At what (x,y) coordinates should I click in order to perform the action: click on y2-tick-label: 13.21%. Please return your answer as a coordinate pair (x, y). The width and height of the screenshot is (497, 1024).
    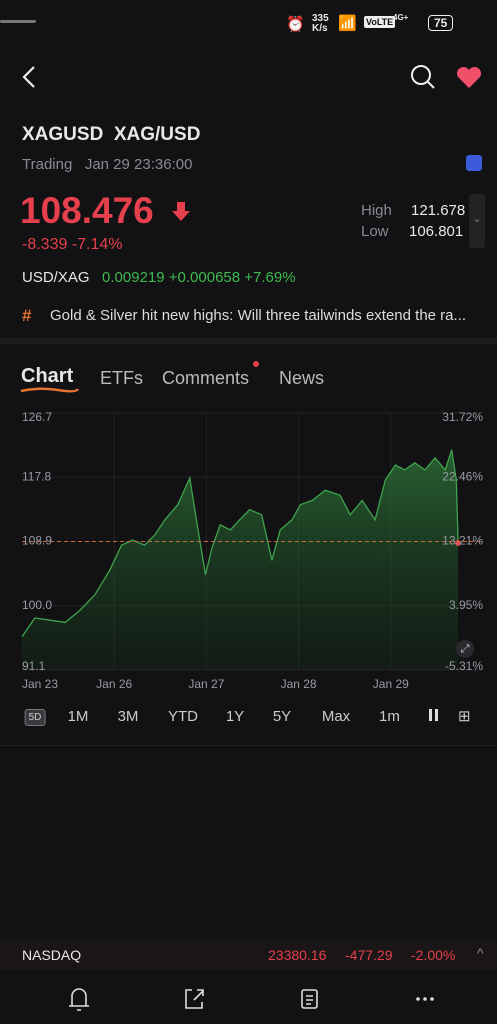
    Looking at the image, I should click on (462, 541).